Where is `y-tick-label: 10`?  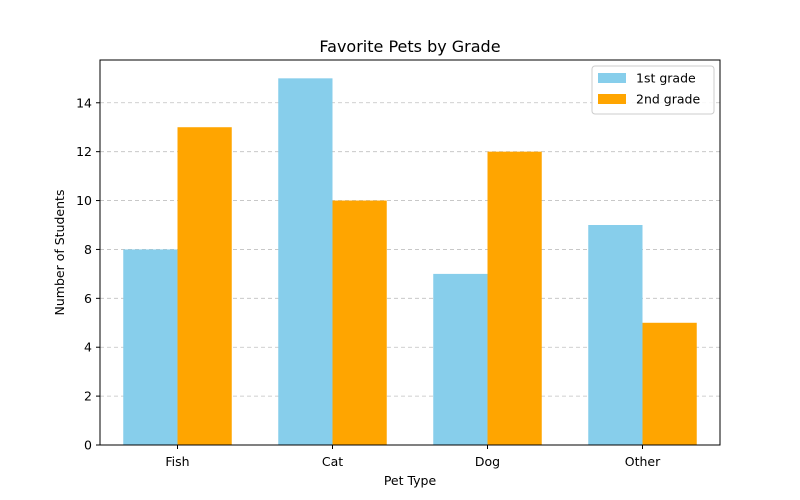 y-tick-label: 10 is located at coordinates (84, 200).